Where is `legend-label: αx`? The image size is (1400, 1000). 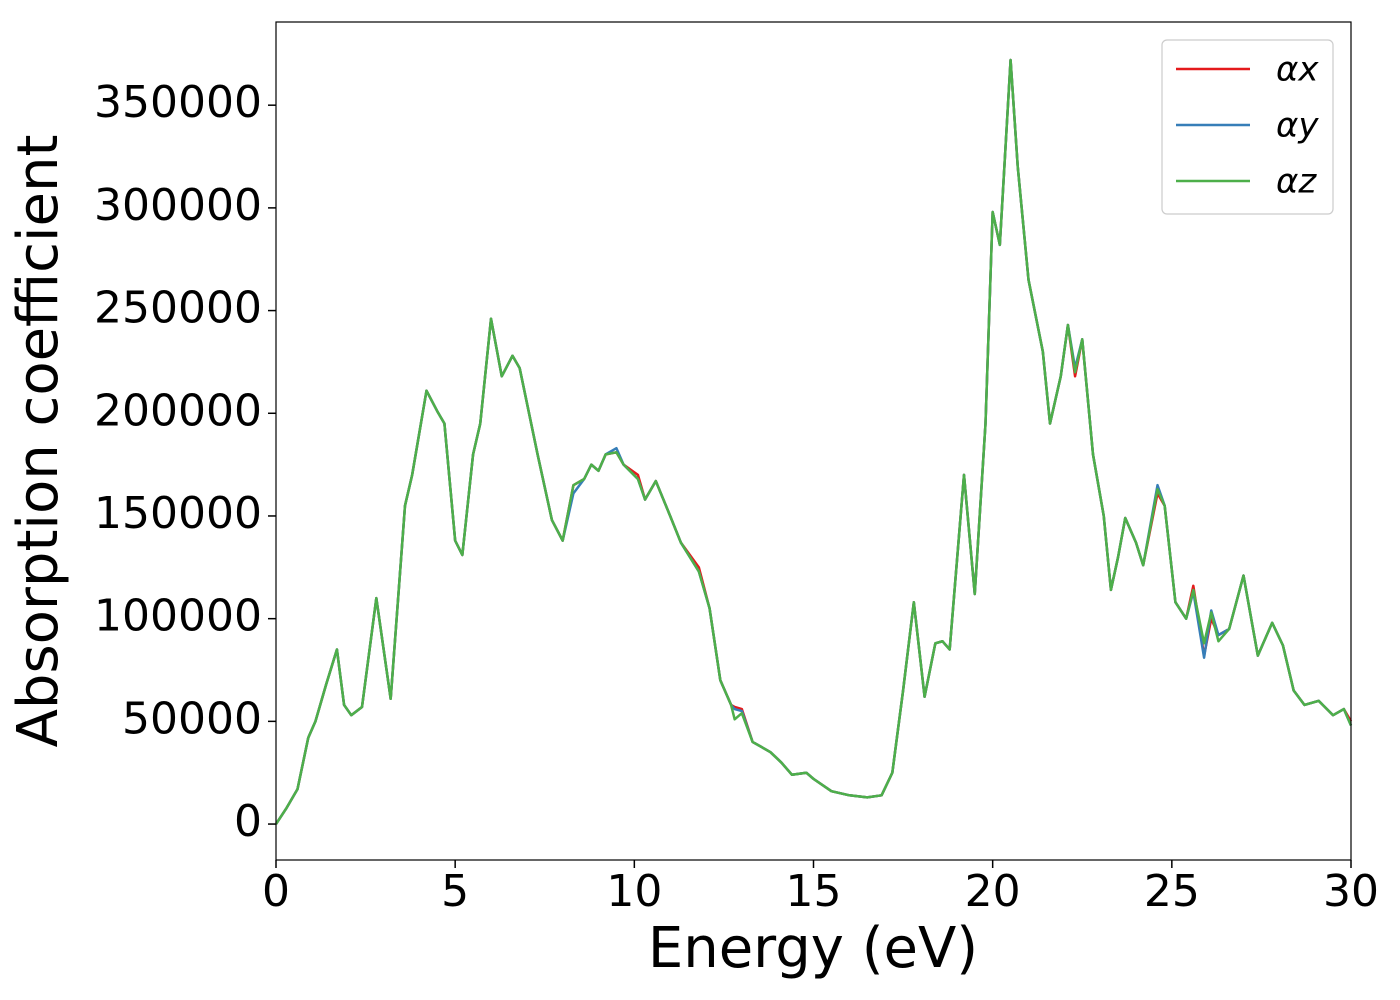
legend-label: αx is located at coordinates (1297, 70).